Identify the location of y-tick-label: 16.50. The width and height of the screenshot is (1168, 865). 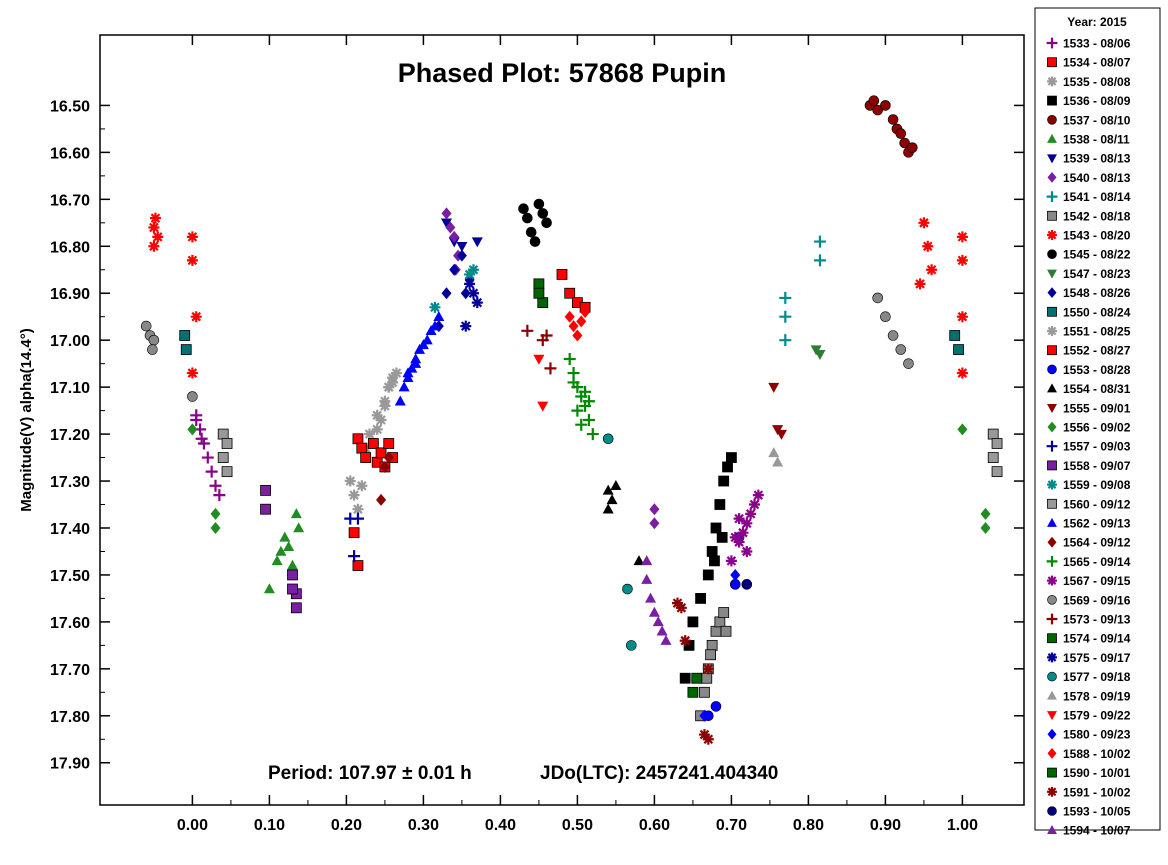
(70, 106).